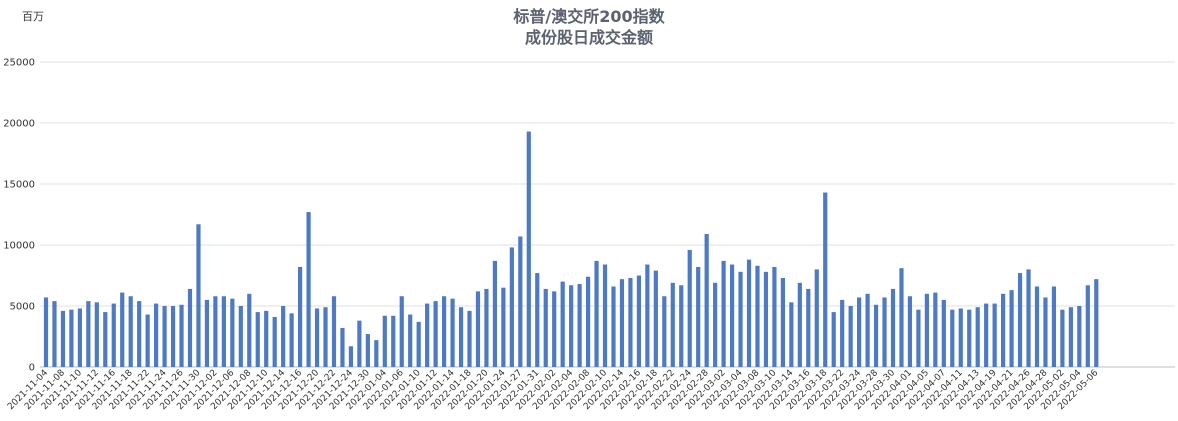 This screenshot has height=421, width=1178. What do you see at coordinates (33, 16) in the screenshot?
I see `y-axis-unit-label: 百万` at bounding box center [33, 16].